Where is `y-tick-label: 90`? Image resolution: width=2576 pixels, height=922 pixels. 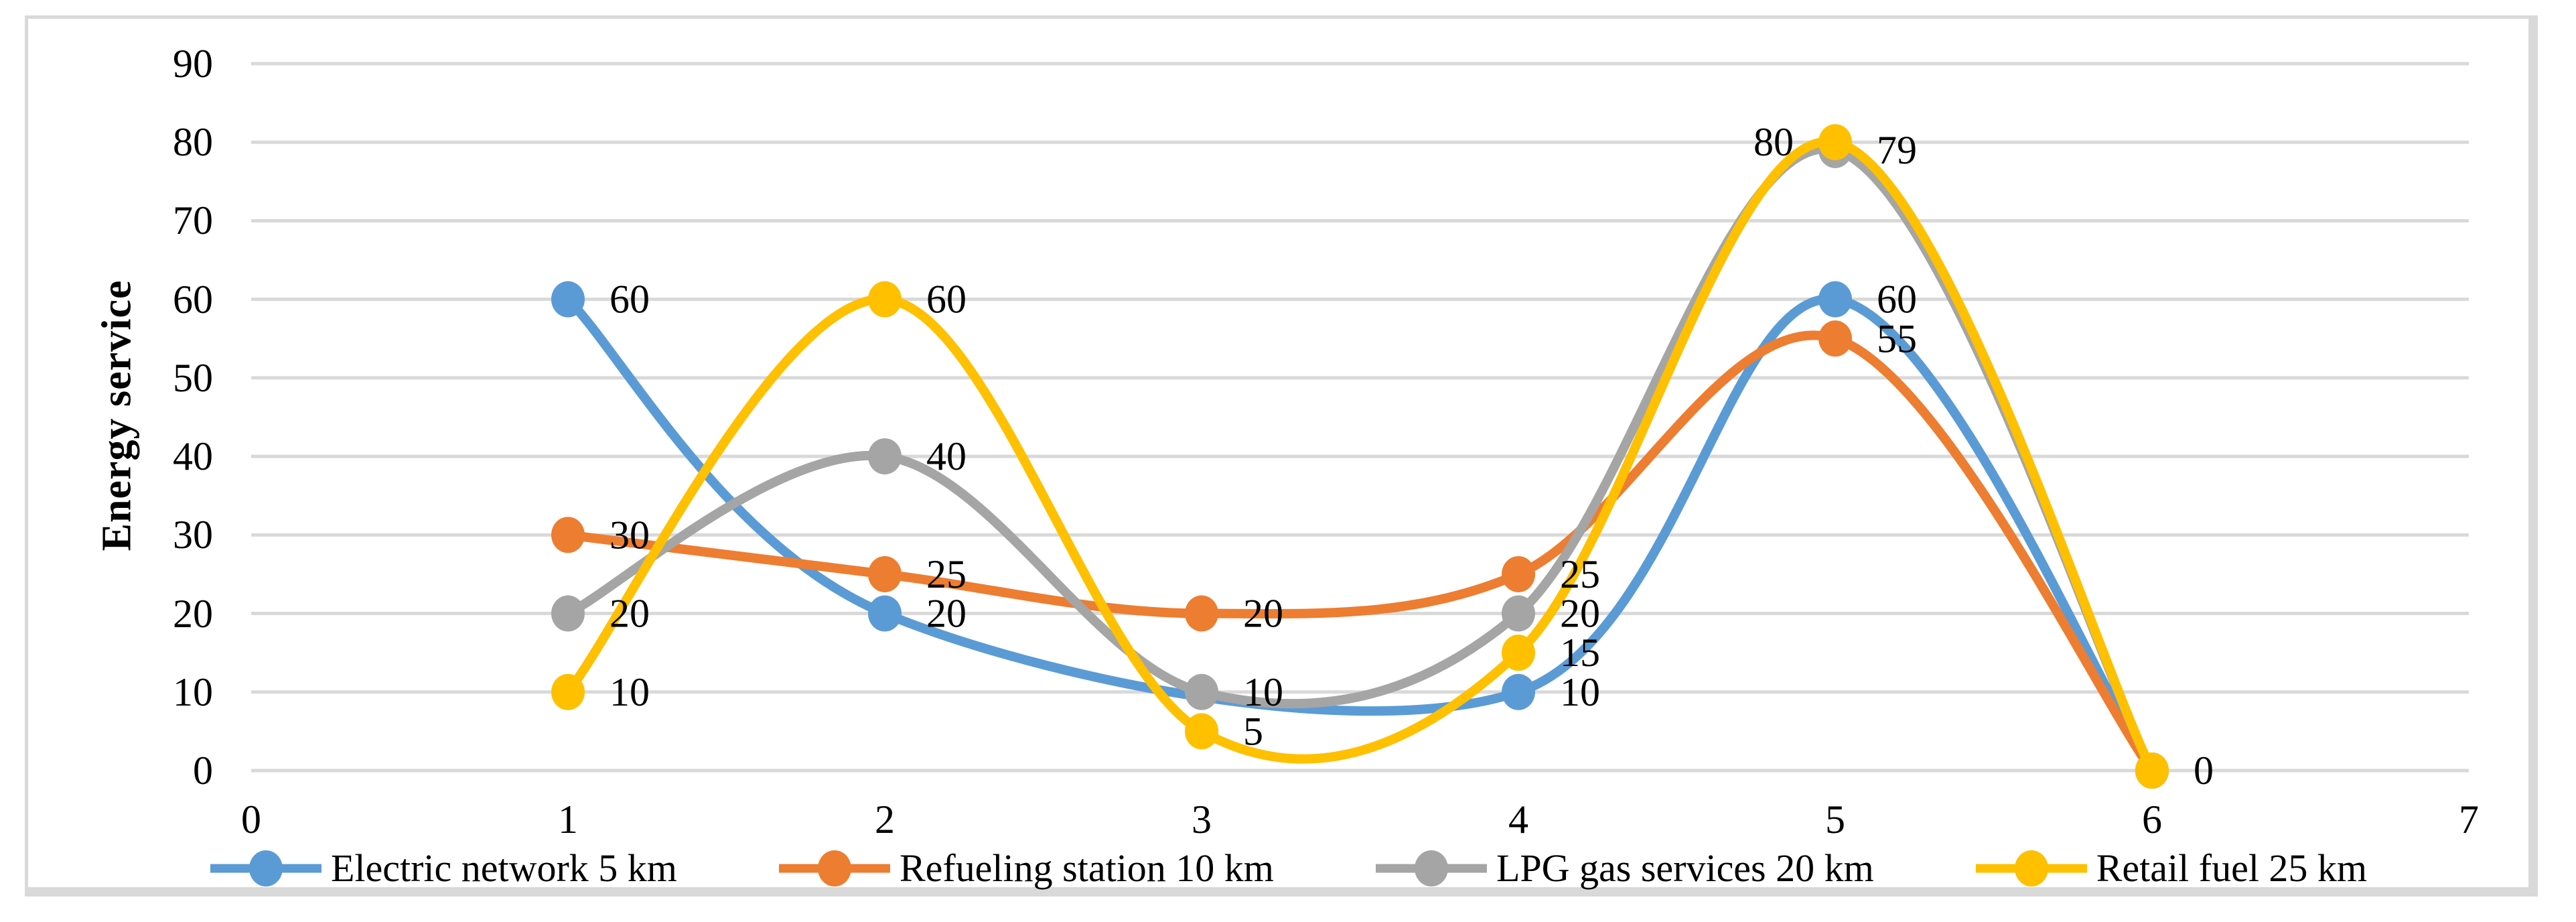 y-tick-label: 90 is located at coordinates (193, 64).